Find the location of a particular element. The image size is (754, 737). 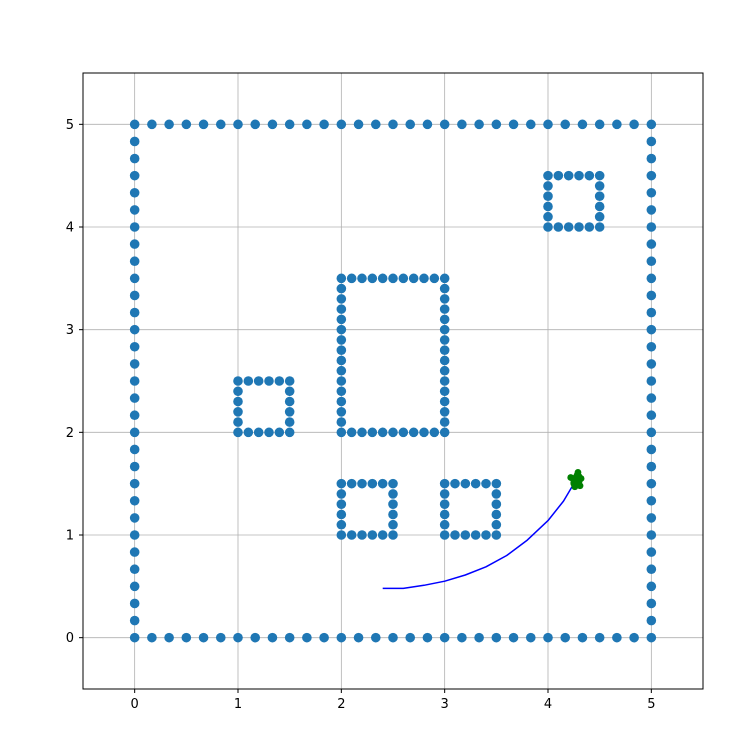

x-tick-label: 0 is located at coordinates (135, 704).